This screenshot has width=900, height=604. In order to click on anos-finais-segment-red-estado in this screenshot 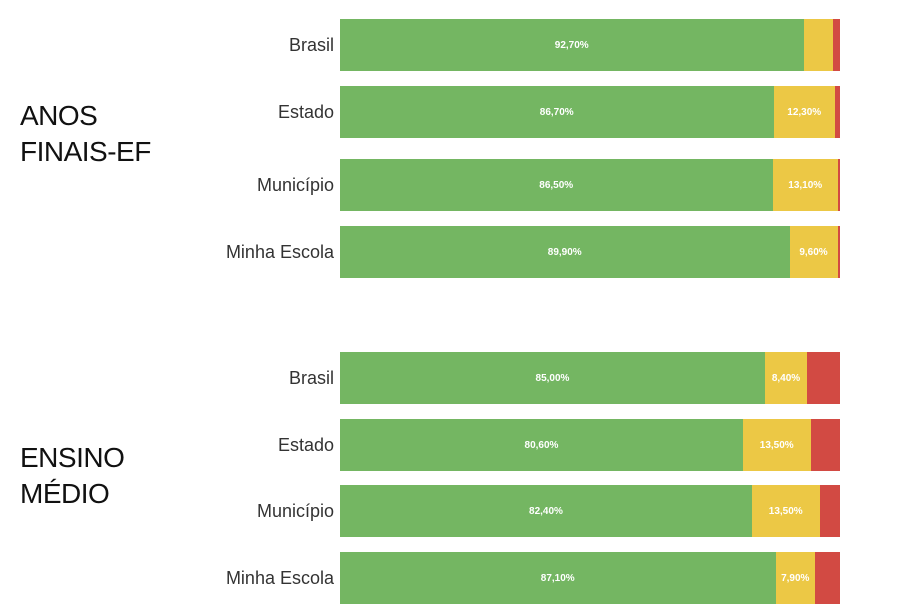, I will do `click(837, 112)`.